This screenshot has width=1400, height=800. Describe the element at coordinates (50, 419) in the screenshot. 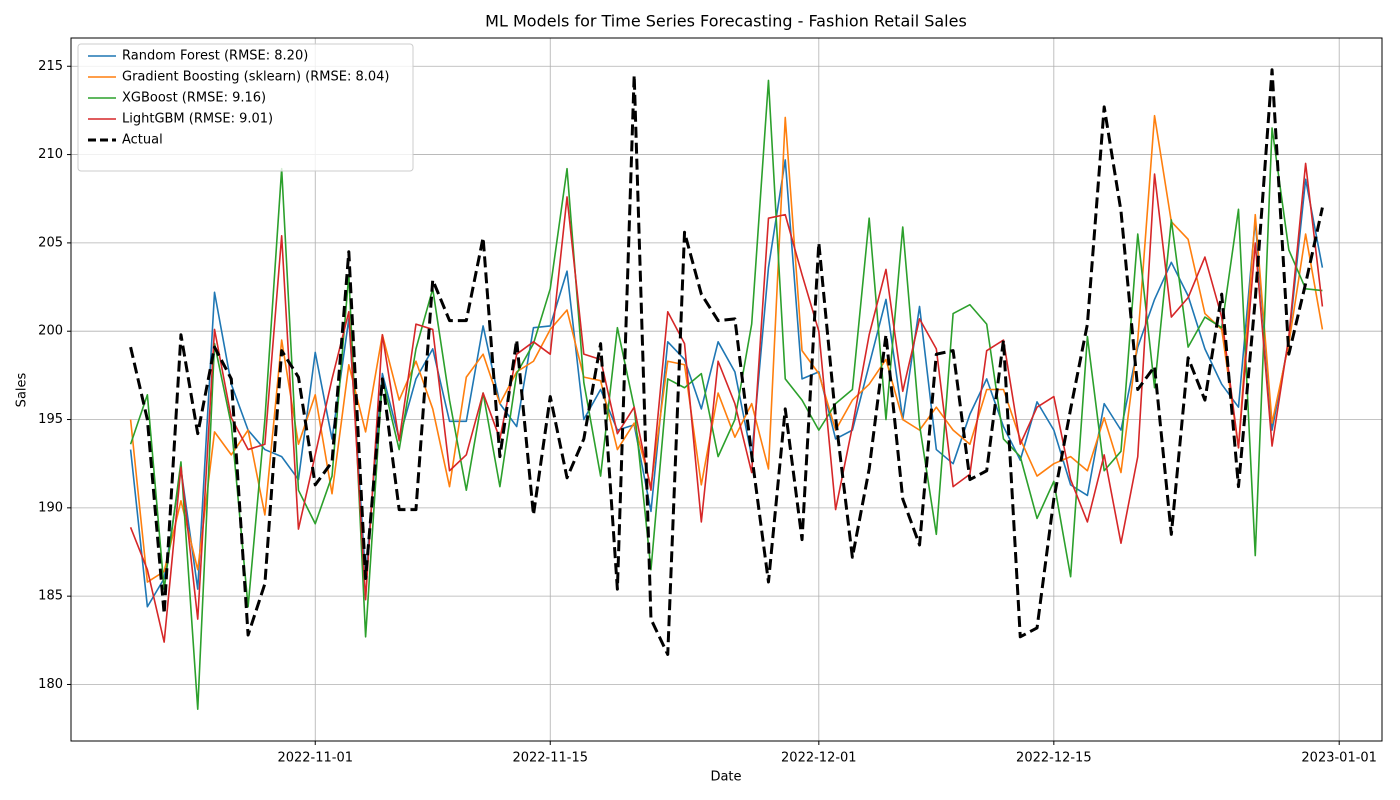

I see `y-tick-label: 195` at that location.